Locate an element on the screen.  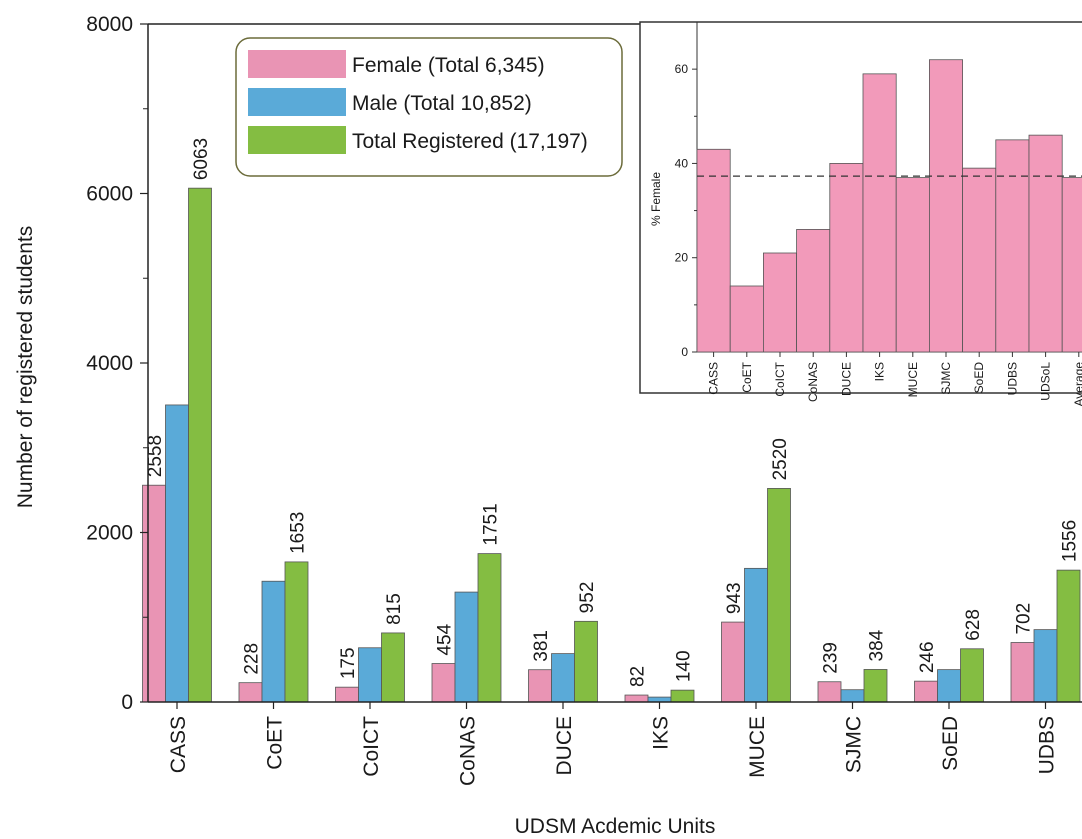
bar-total-cass is located at coordinates (200, 445).